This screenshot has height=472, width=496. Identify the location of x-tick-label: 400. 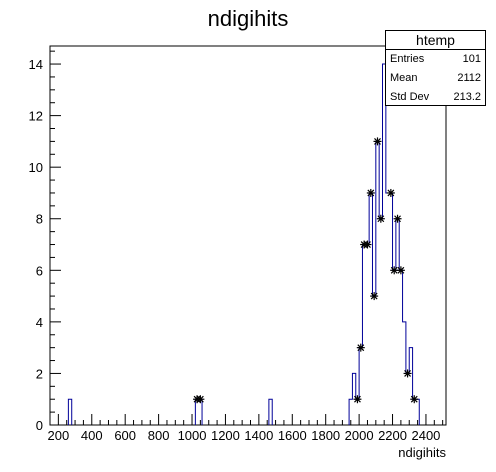
(92, 435).